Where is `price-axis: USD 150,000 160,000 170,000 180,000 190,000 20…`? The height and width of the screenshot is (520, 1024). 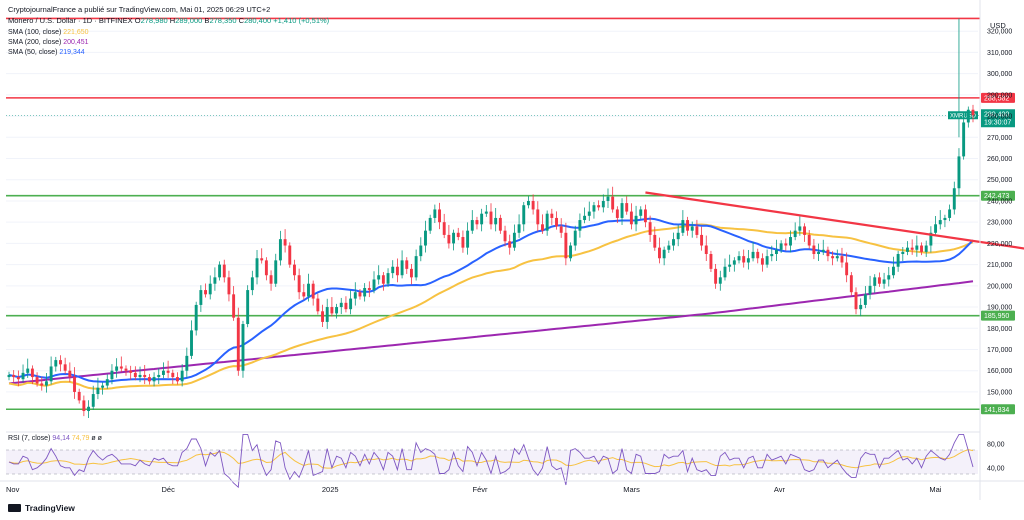
price-axis: USD 150,000 160,000 170,000 180,000 190,000 20… is located at coordinates (995, 250).